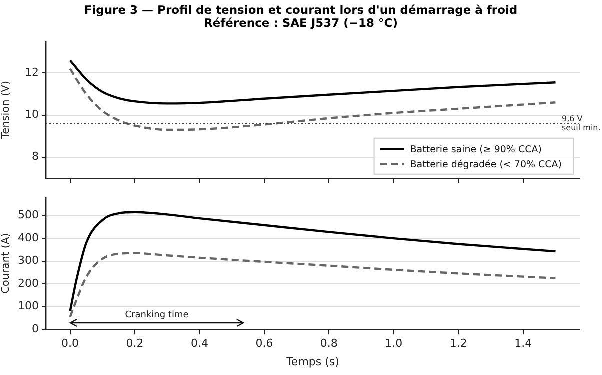 The image size is (602, 375). What do you see at coordinates (199, 343) in the screenshot?
I see `x-tick-label: 0.4` at bounding box center [199, 343].